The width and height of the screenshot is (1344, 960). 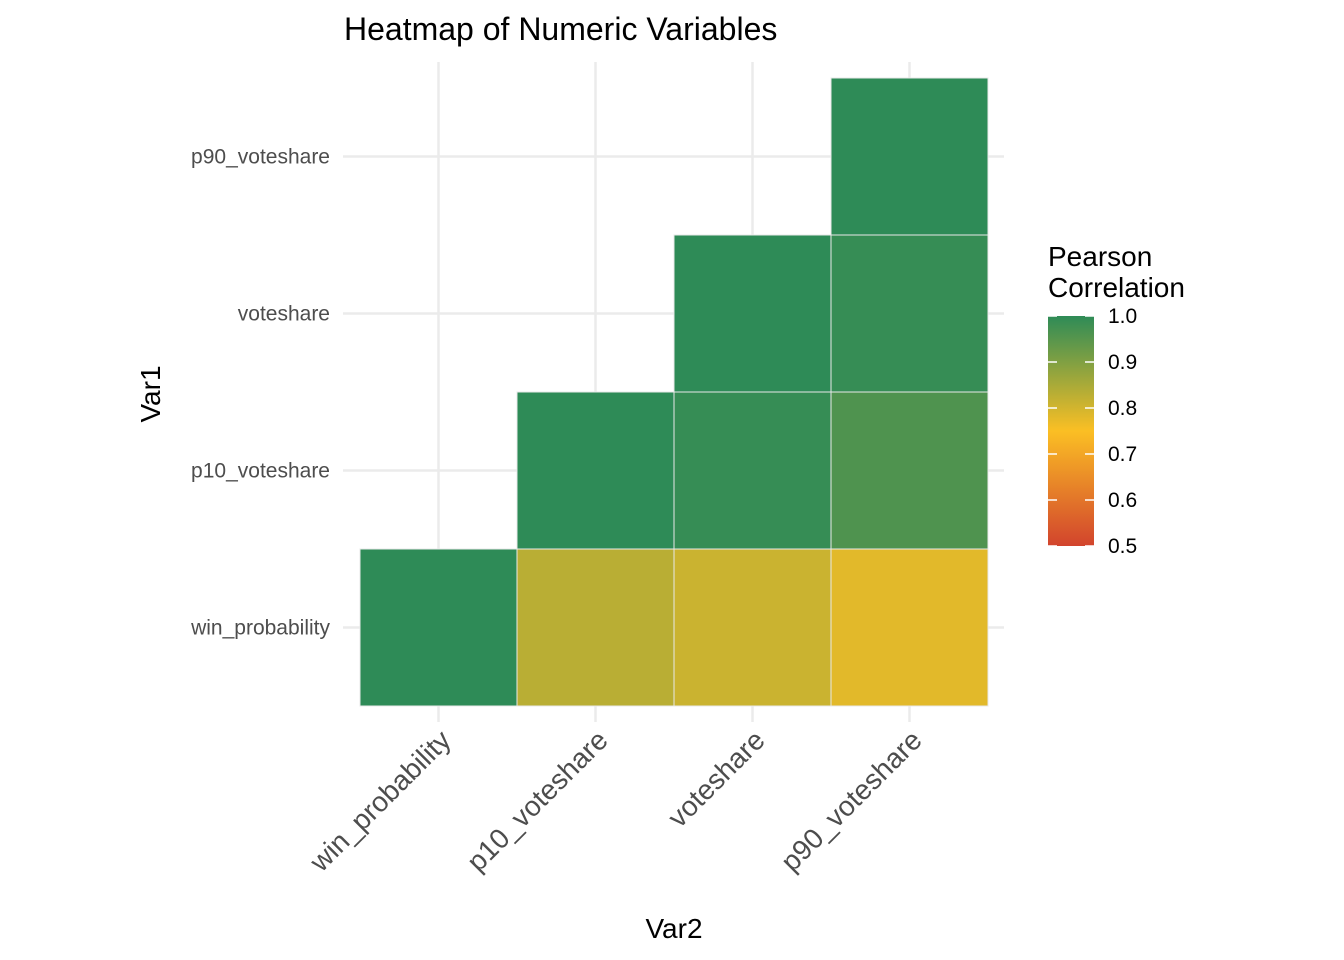 What do you see at coordinates (150, 393) in the screenshot?
I see `y-axis-title: Var1` at bounding box center [150, 393].